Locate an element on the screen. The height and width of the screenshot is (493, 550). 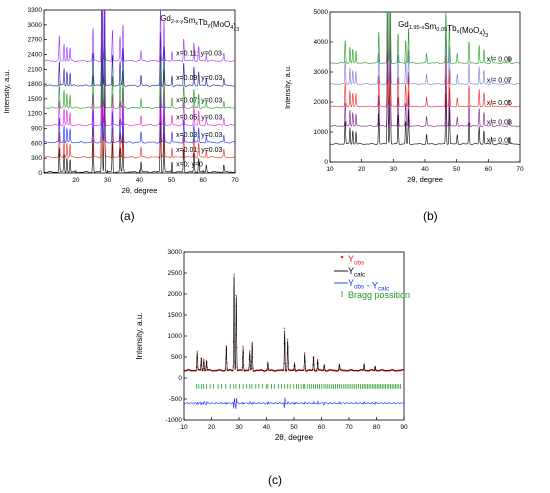
series-label: x = 0.05 is located at coordinates (499, 103).